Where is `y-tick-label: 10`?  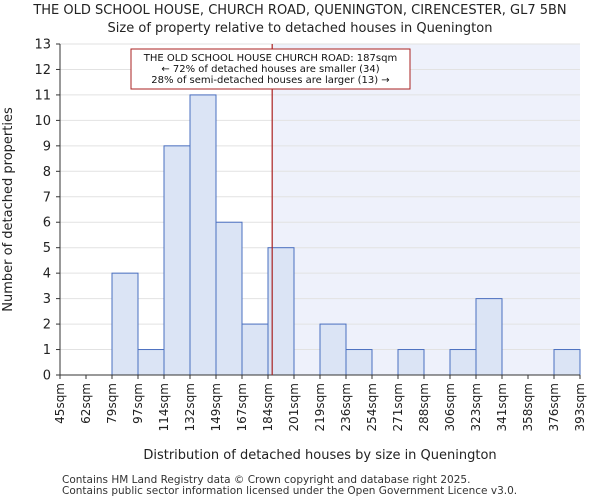 y-tick-label: 10 is located at coordinates (42, 121).